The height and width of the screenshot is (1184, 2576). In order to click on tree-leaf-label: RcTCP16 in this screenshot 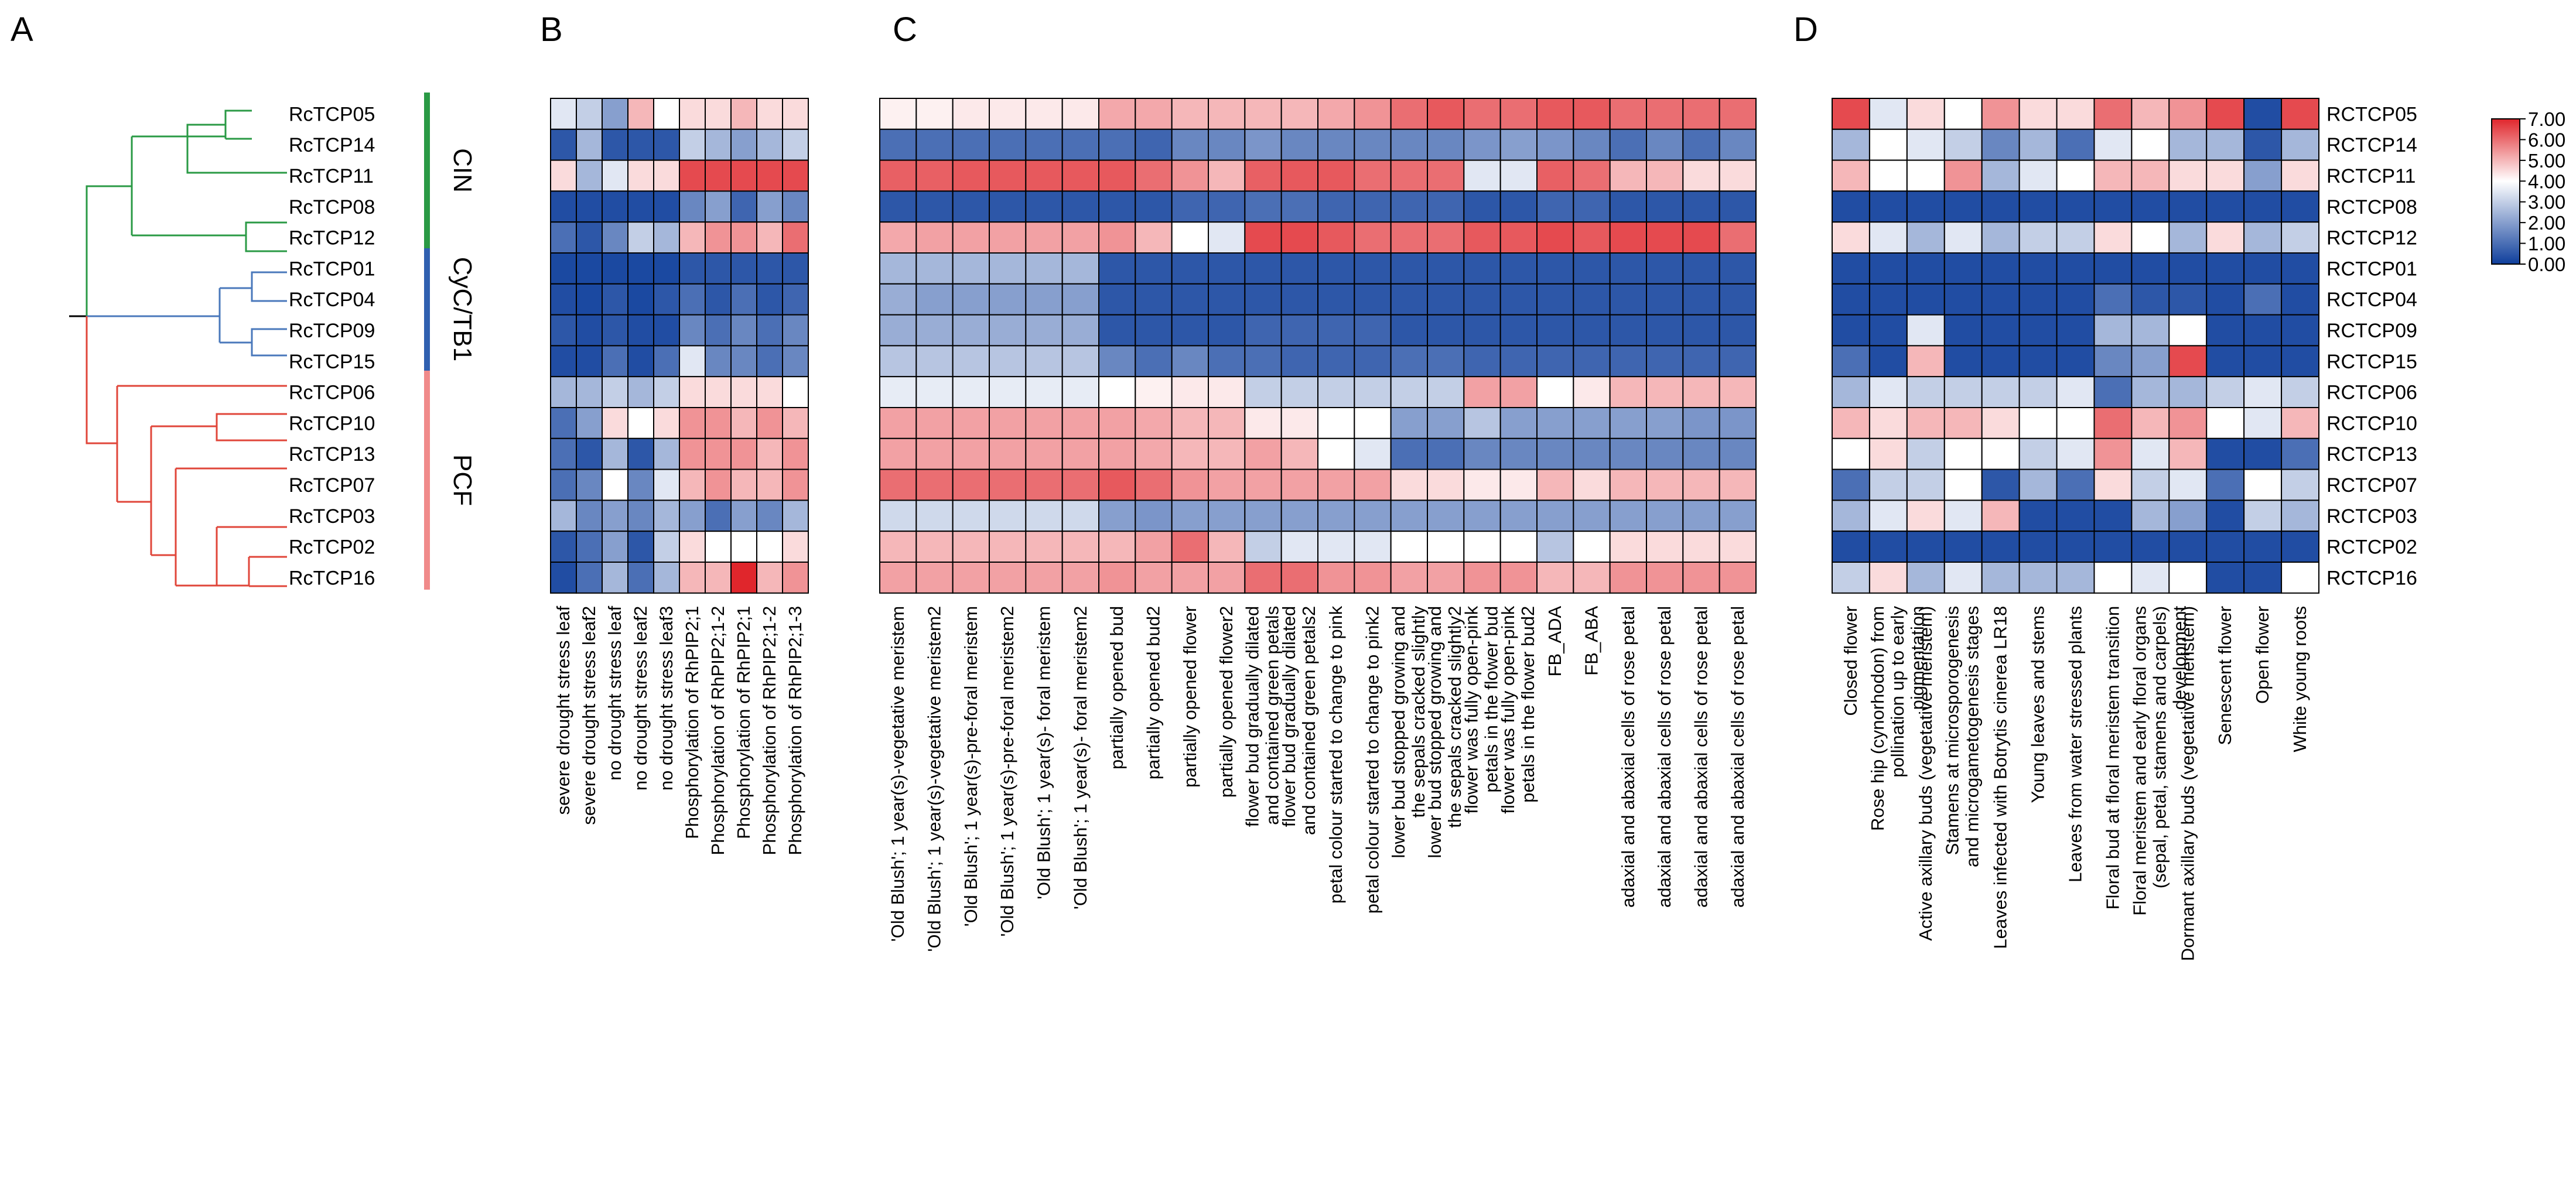, I will do `click(332, 578)`.